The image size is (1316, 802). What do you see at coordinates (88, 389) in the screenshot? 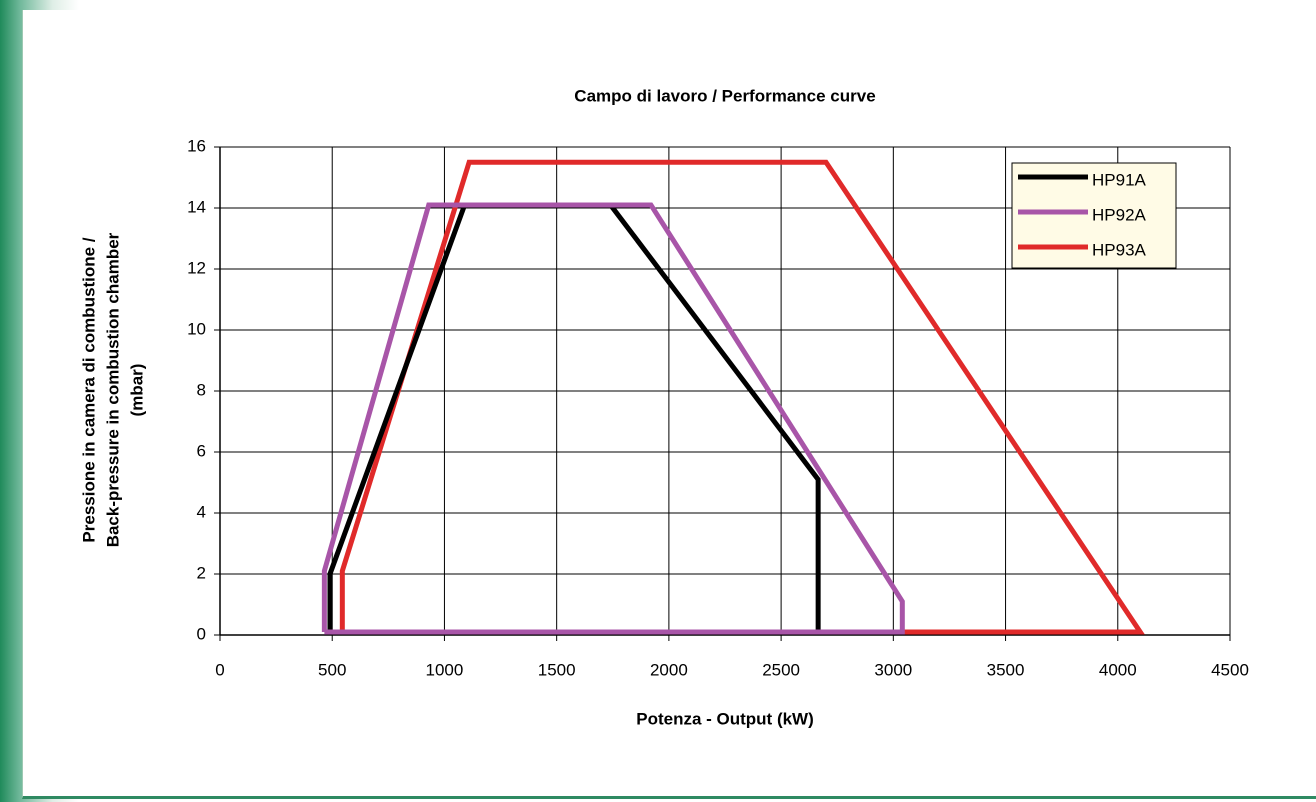
I see `y-axis-title-line: Pressione in camera di combustione /` at bounding box center [88, 389].